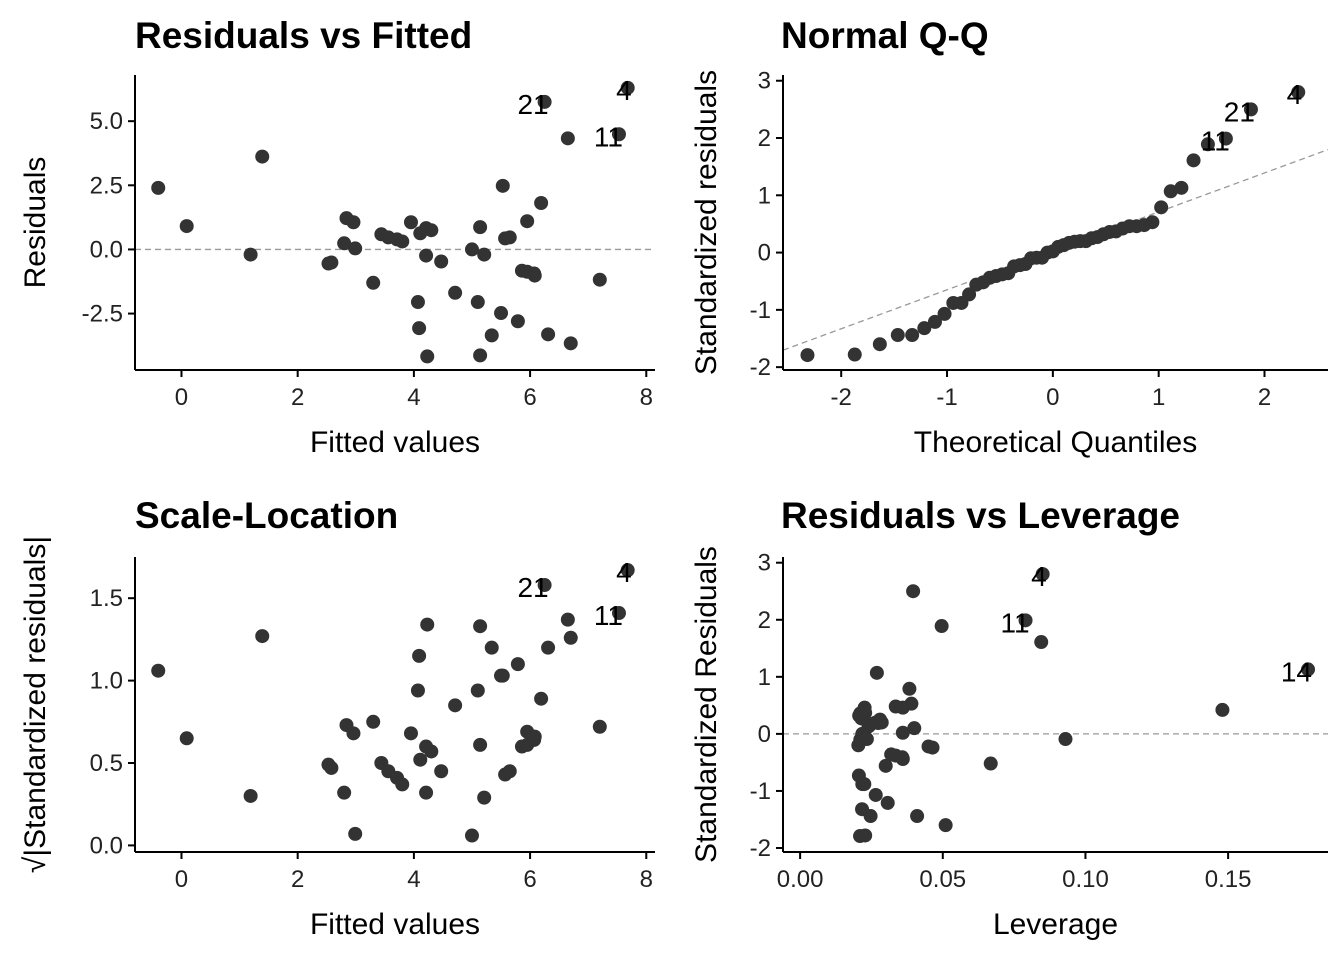  What do you see at coordinates (1085, 879) in the screenshot?
I see `x-tick-label: 0.10` at bounding box center [1085, 879].